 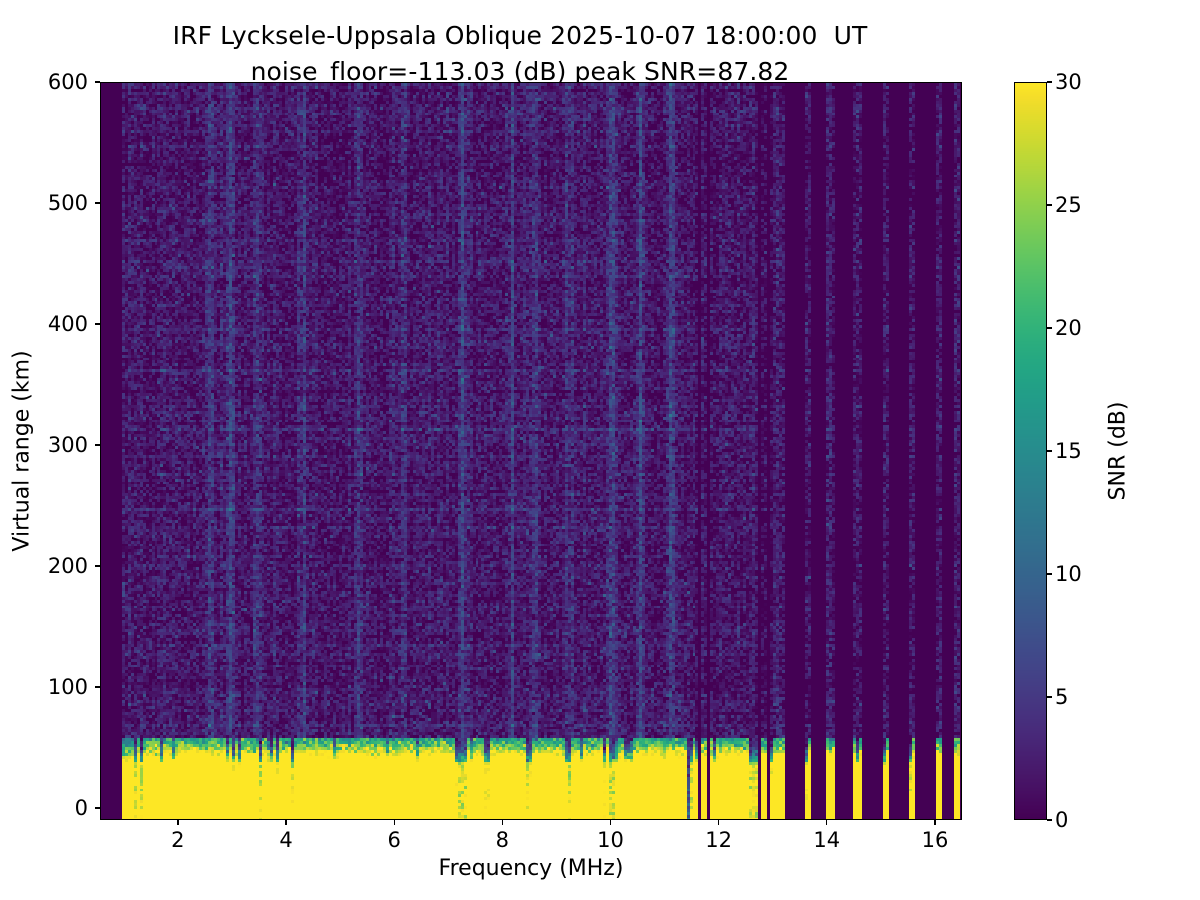 I want to click on x-axis-label: Frequency (MHz), so click(x=531, y=868).